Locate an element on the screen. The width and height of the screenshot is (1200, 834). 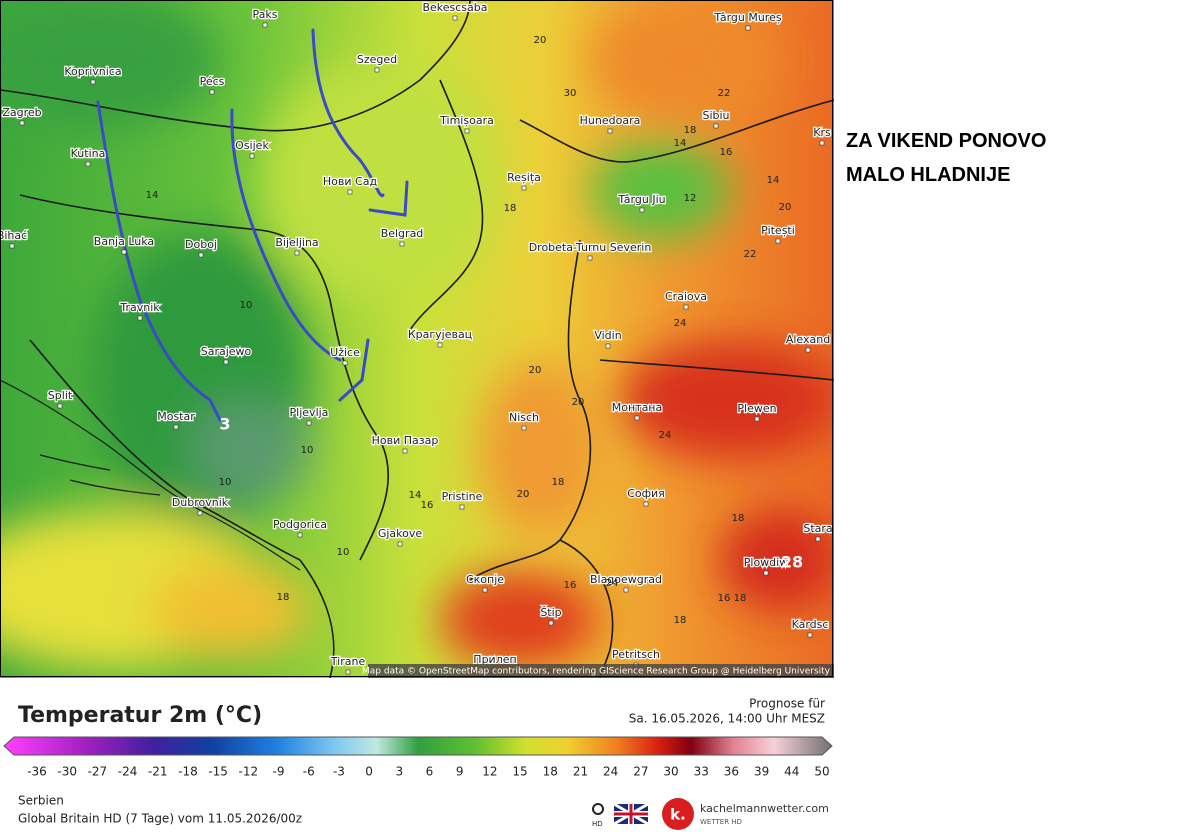
city-label: Târgu Jiu is located at coordinates (641, 199).